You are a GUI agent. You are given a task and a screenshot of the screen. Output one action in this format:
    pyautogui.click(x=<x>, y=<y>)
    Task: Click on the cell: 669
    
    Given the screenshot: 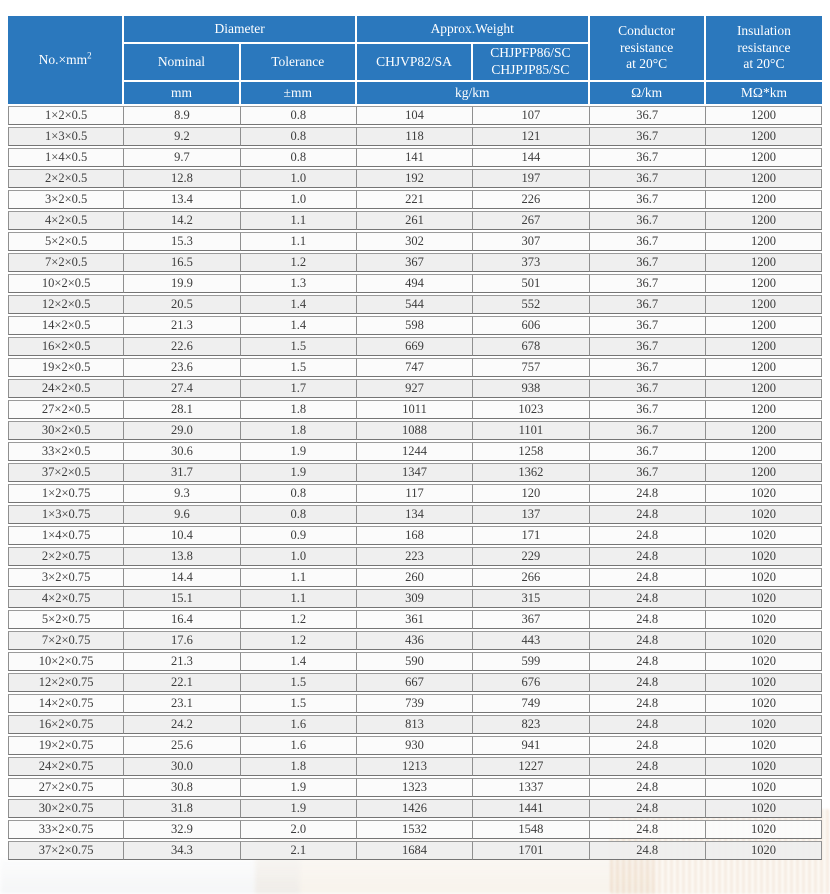 What is the action you would take?
    pyautogui.click(x=415, y=346)
    